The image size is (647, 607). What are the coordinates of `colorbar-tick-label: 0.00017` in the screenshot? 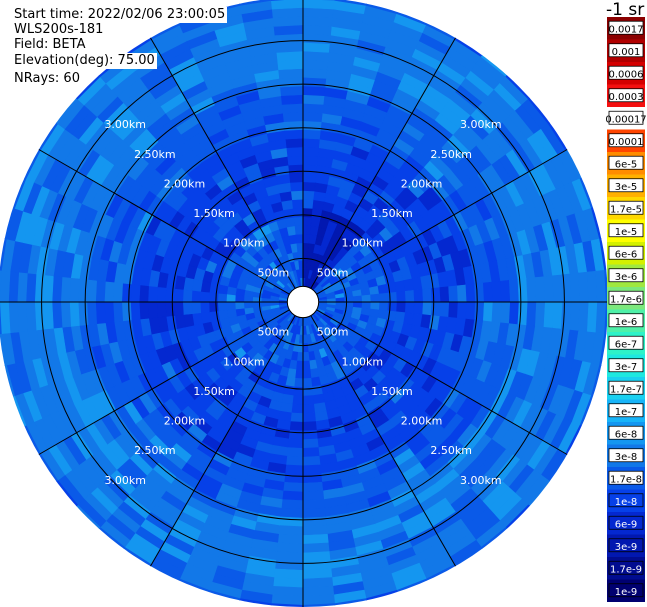 It's located at (625, 119).